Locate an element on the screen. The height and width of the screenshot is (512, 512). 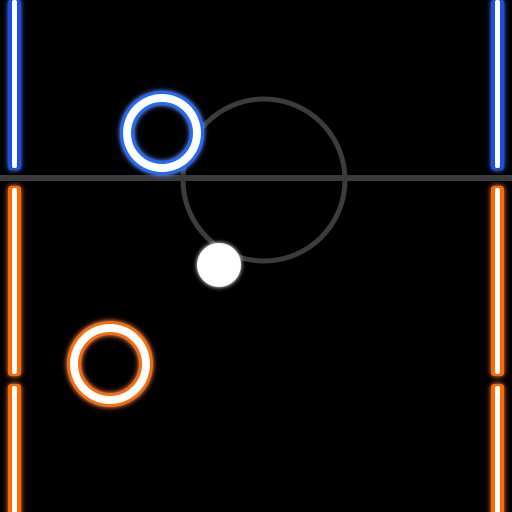
left-wall-top is located at coordinates (14, 85).